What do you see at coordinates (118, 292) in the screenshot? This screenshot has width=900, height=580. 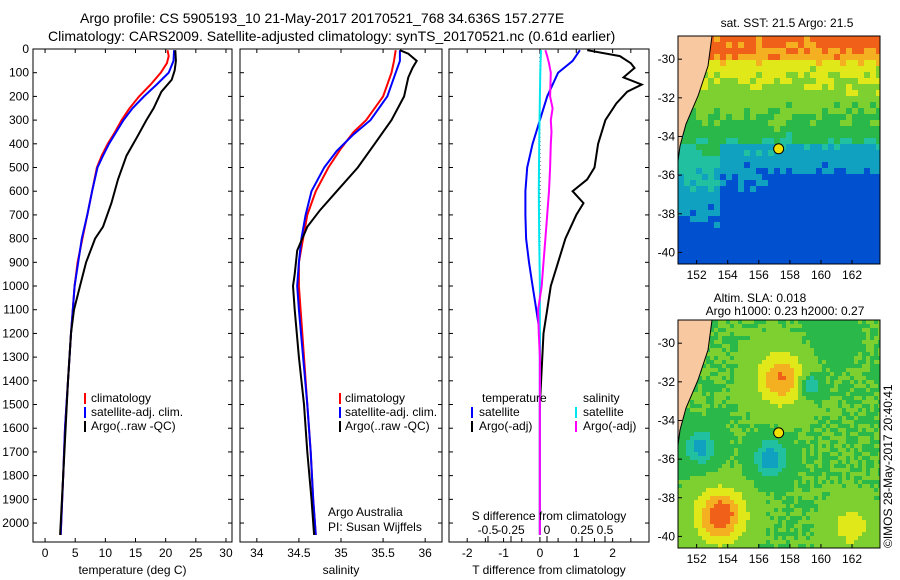 I see `series-argo-raw-qc-` at bounding box center [118, 292].